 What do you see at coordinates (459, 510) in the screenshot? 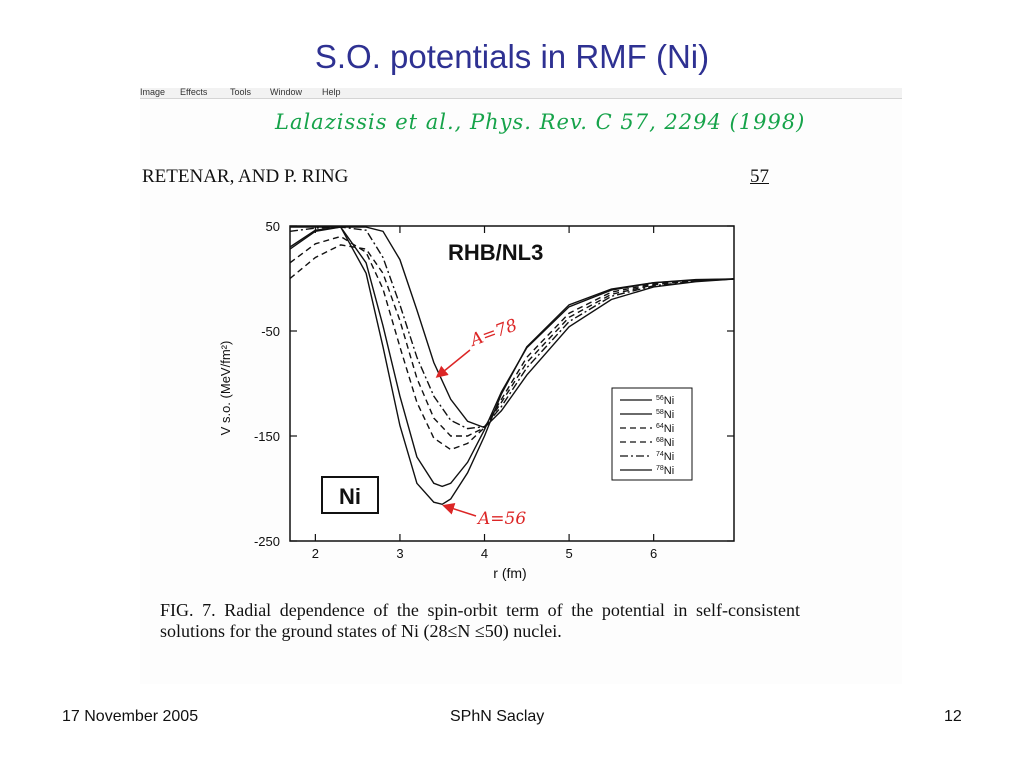
I see `annotation-a56-arrow` at bounding box center [459, 510].